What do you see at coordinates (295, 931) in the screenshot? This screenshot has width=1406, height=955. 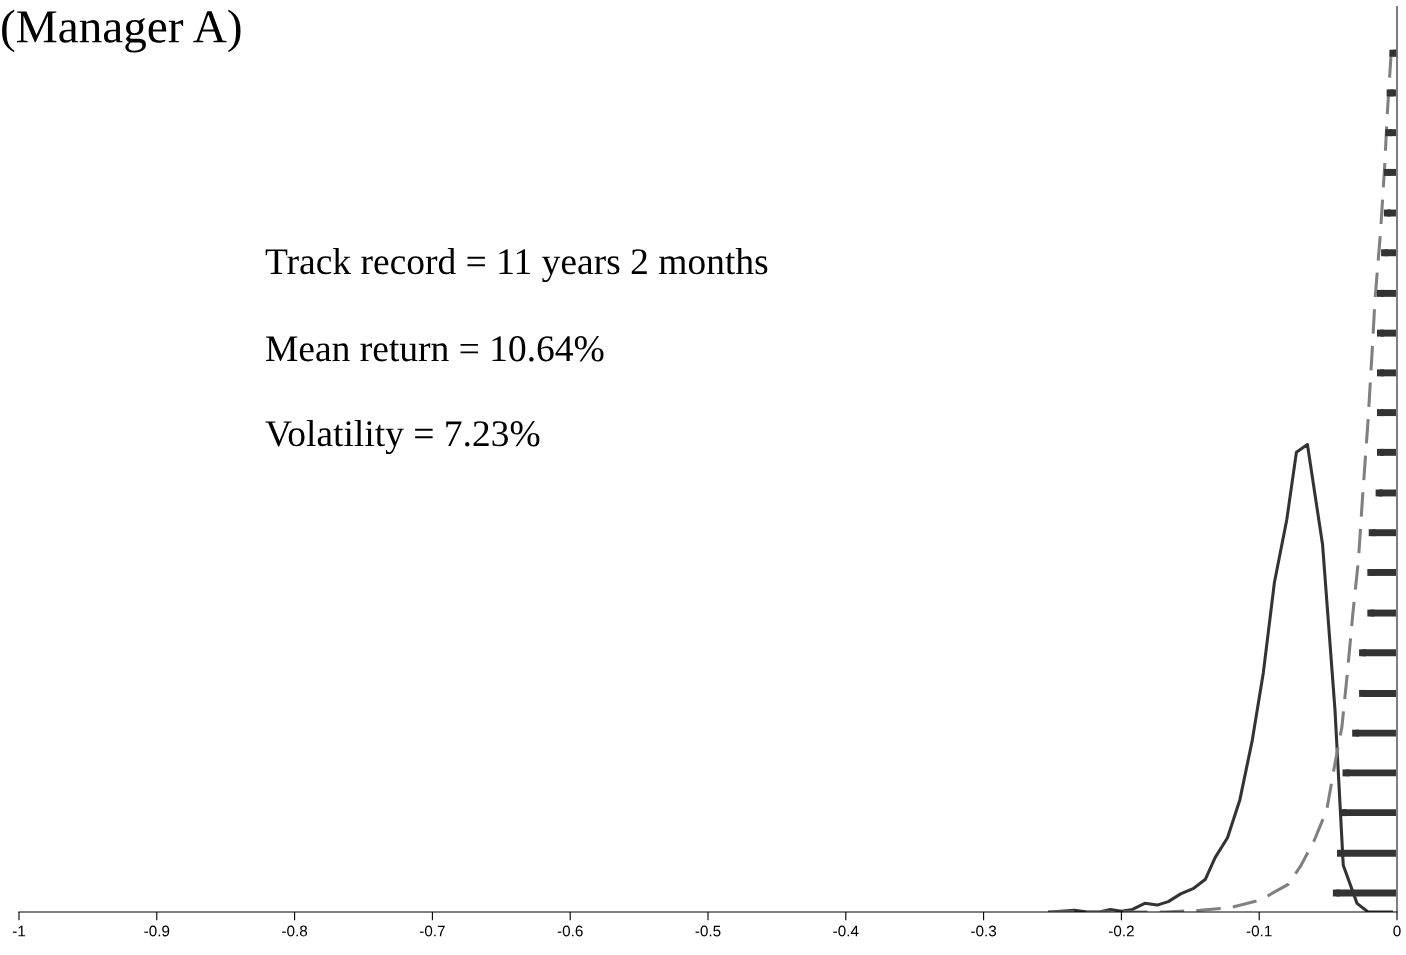 I see `x-tick-label: -0.8` at bounding box center [295, 931].